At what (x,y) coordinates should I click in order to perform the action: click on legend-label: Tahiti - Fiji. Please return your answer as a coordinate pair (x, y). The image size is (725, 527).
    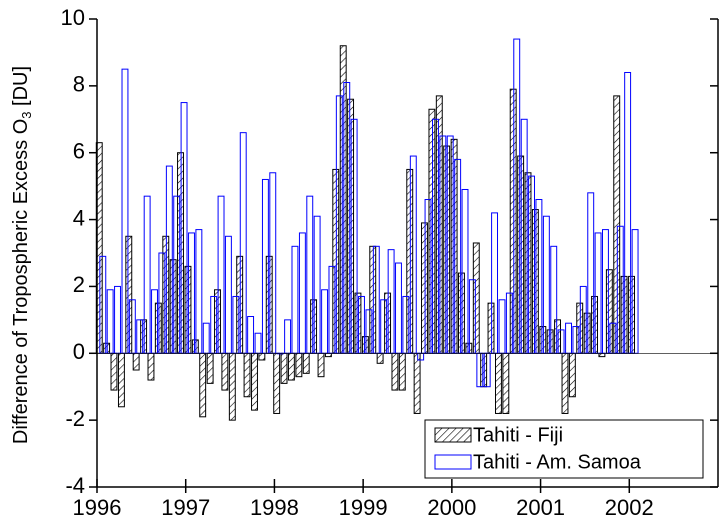
    Looking at the image, I should click on (518, 435).